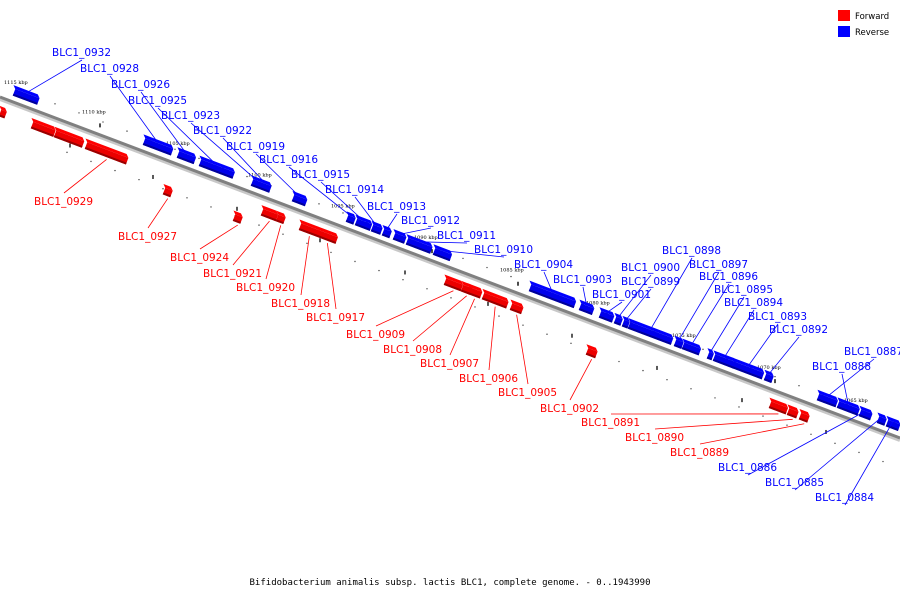  I want to click on tick-label: 1065 kbp, so click(856, 401).